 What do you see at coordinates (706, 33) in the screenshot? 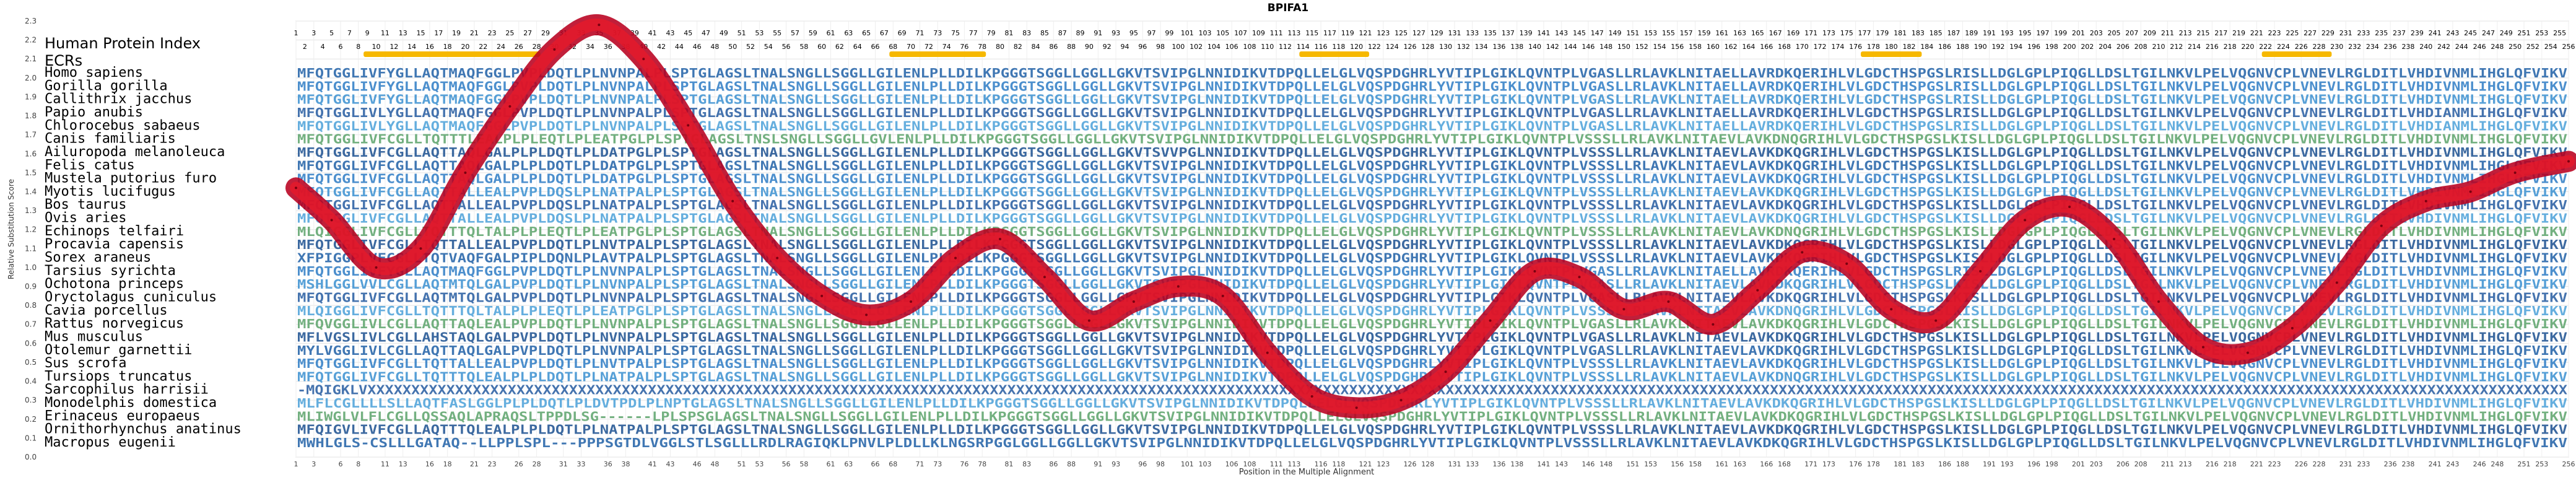
I see `human-index-number: 47` at bounding box center [706, 33].